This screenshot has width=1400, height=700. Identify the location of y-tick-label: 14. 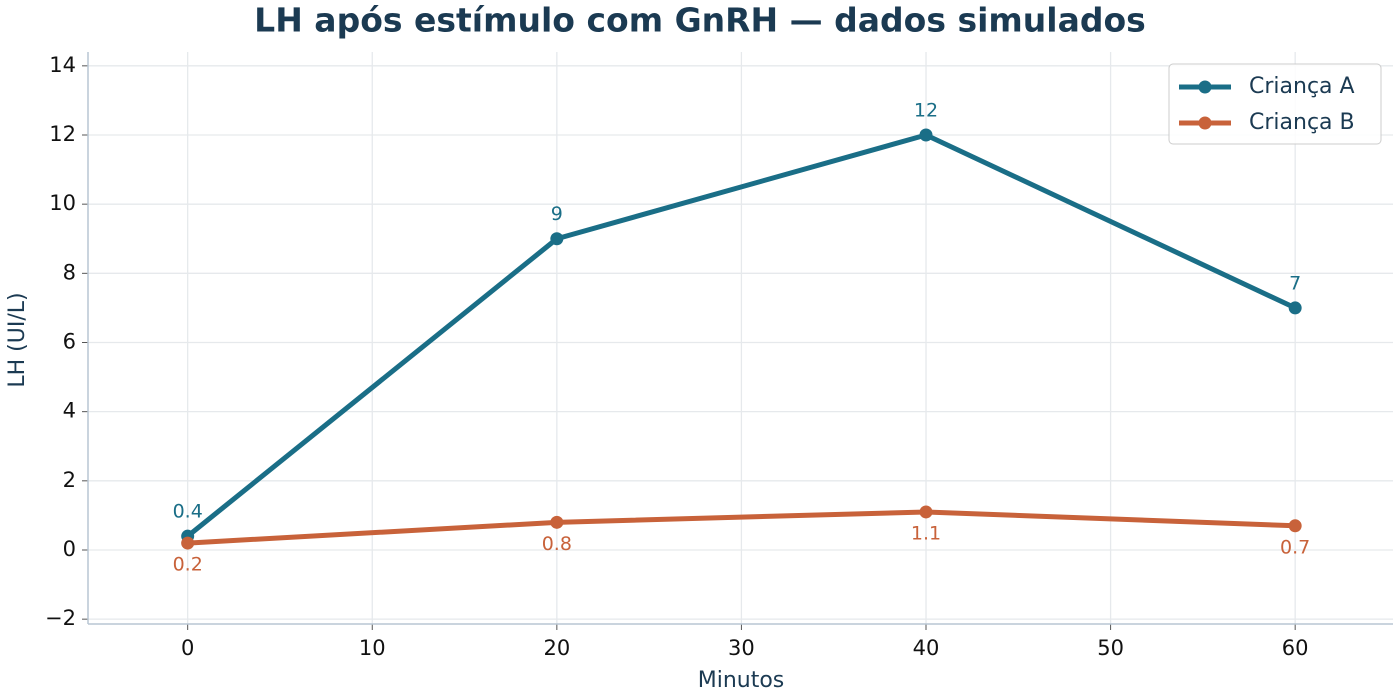
(62, 65).